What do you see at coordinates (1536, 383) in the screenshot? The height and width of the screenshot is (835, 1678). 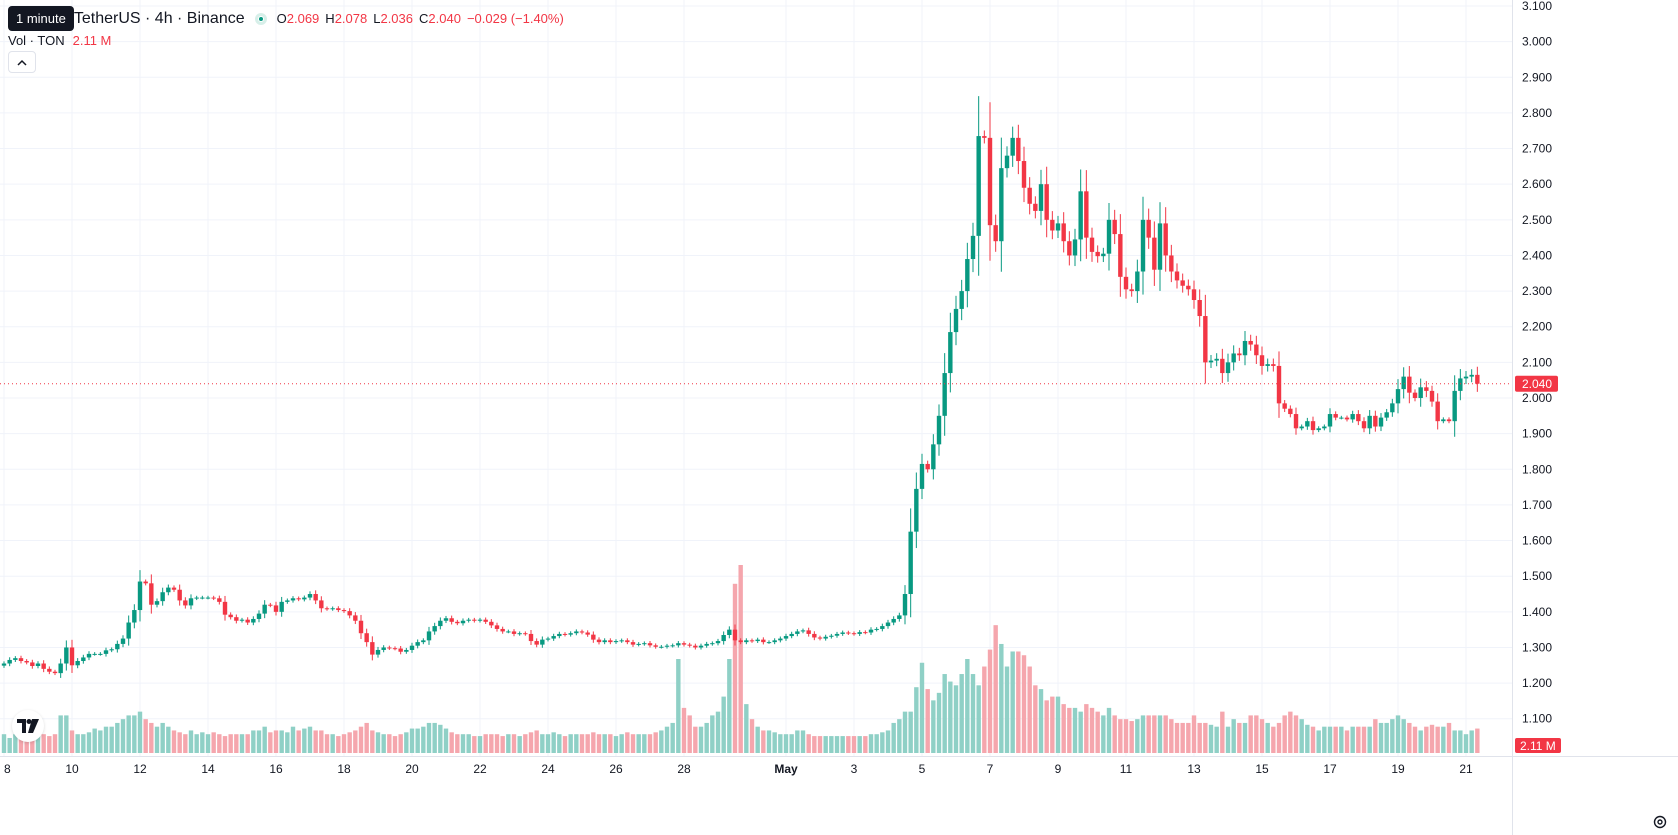 I see `last-price-badge` at bounding box center [1536, 383].